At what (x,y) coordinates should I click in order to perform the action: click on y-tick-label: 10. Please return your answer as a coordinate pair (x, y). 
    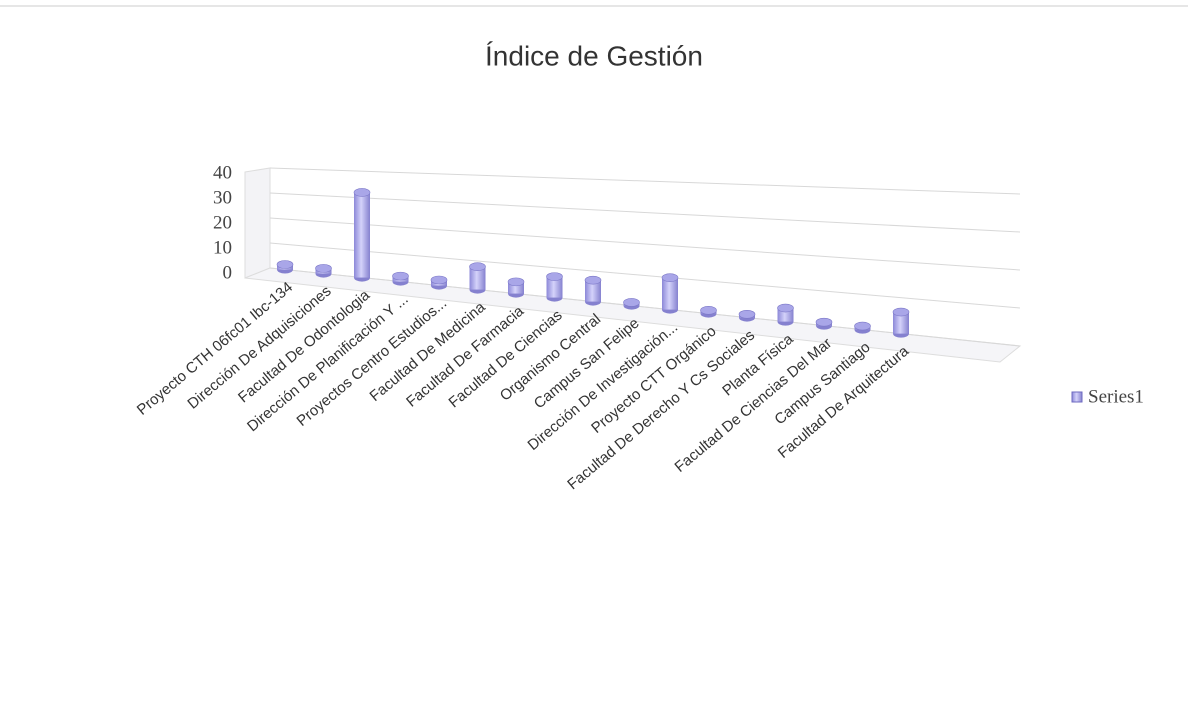
    Looking at the image, I should click on (222, 247).